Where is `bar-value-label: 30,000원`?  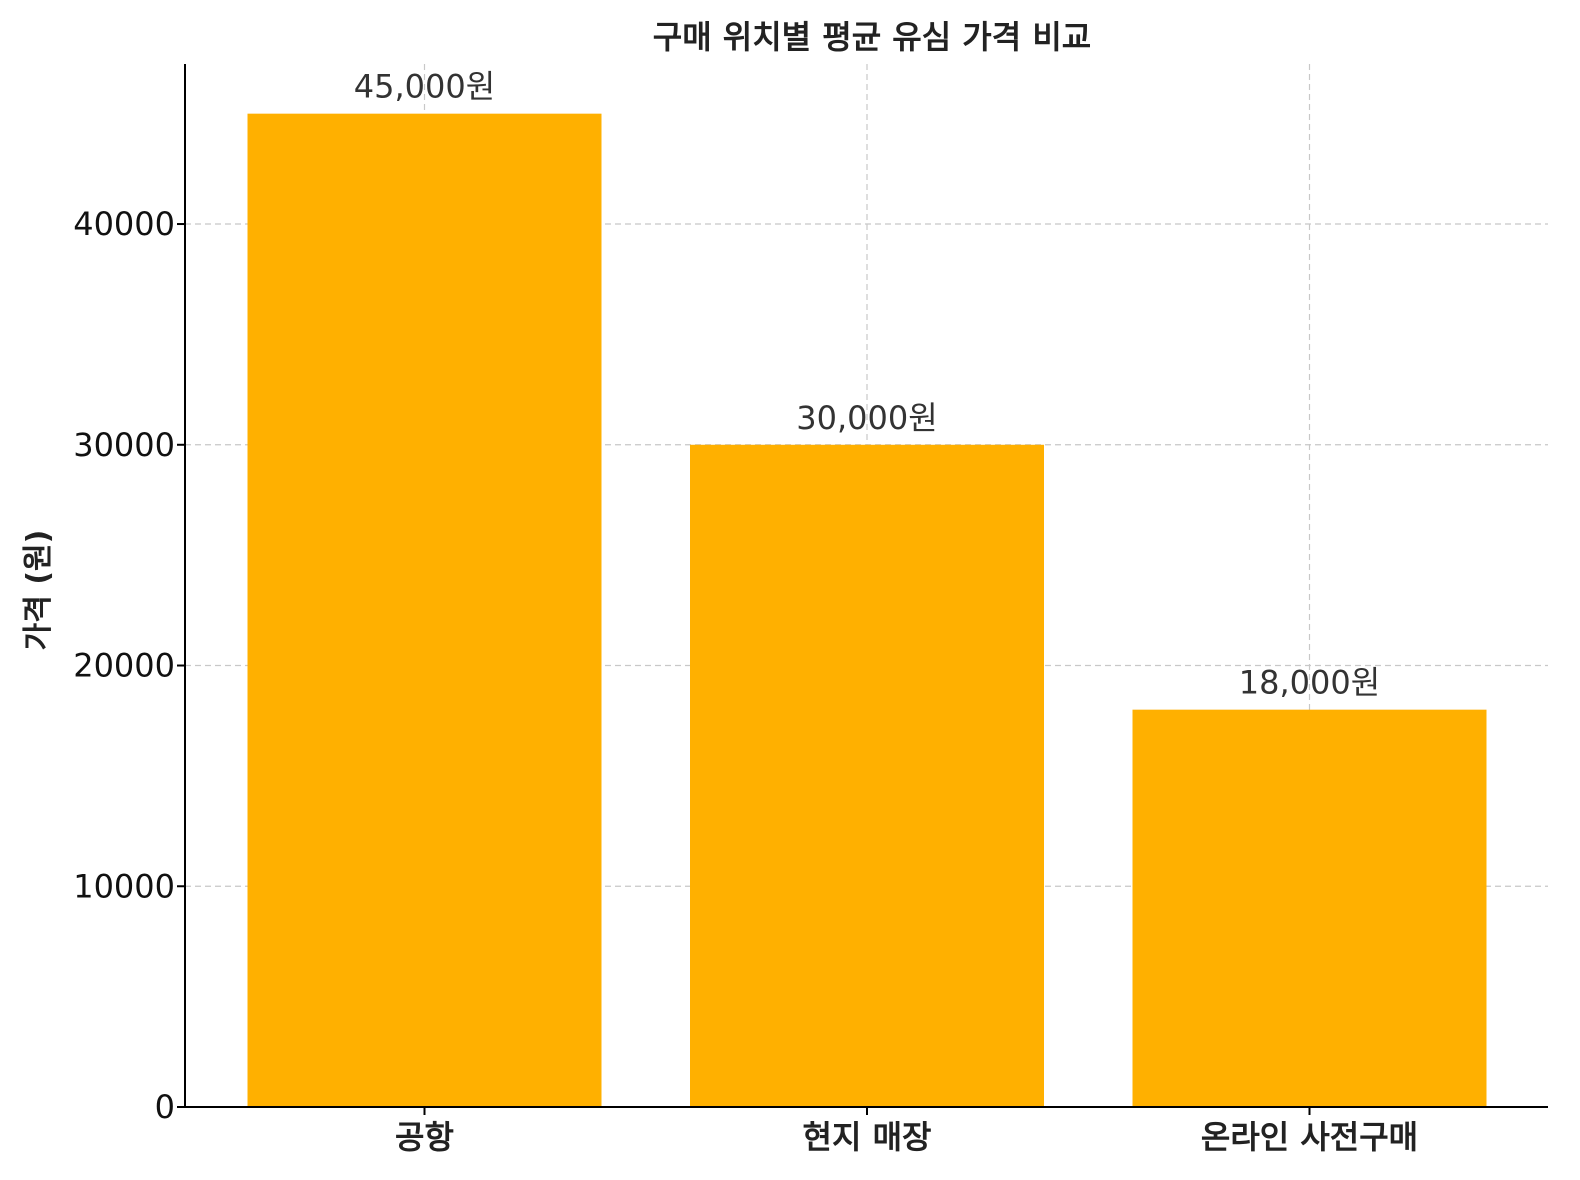 bar-value-label: 30,000원 is located at coordinates (866, 418).